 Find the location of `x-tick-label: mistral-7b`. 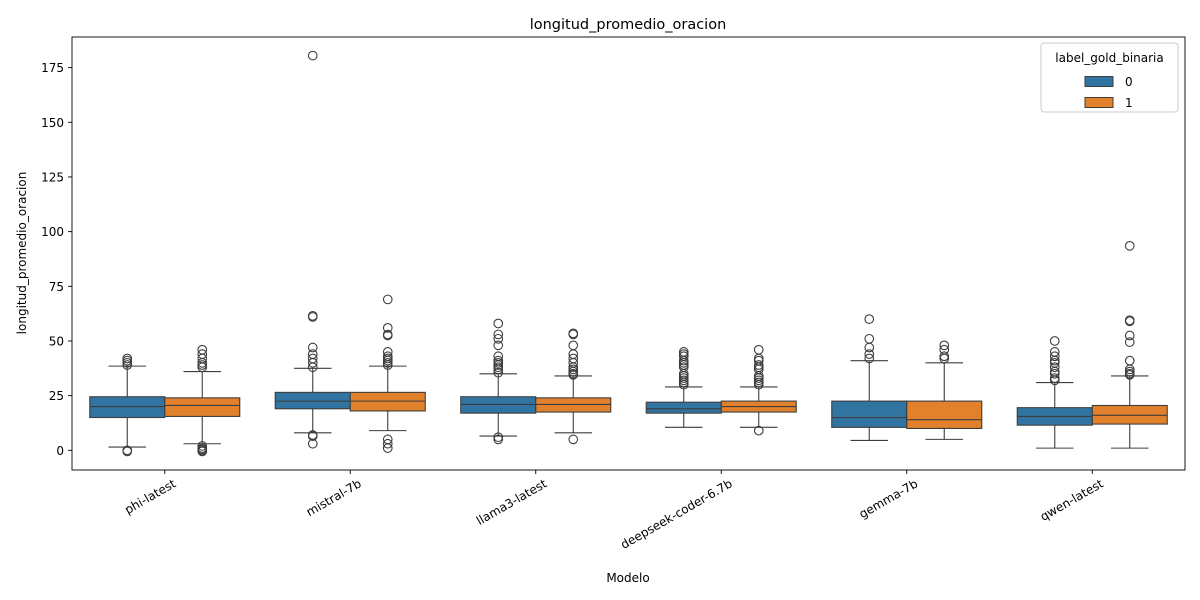

x-tick-label: mistral-7b is located at coordinates (334, 497).